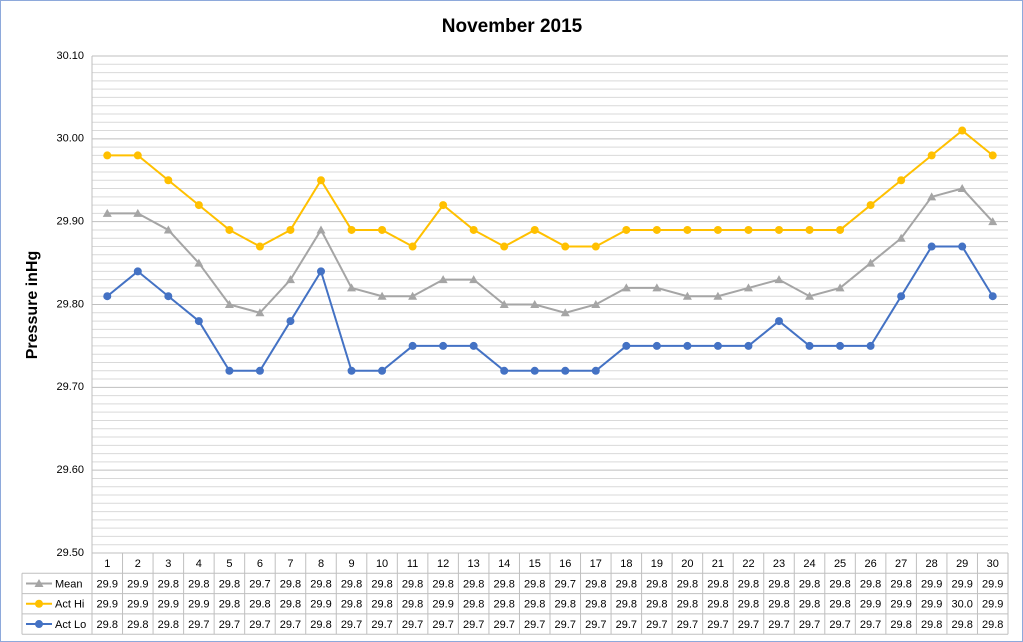 This screenshot has height=642, width=1023. What do you see at coordinates (565, 564) in the screenshot?
I see `x-tick-label: 16` at bounding box center [565, 564].